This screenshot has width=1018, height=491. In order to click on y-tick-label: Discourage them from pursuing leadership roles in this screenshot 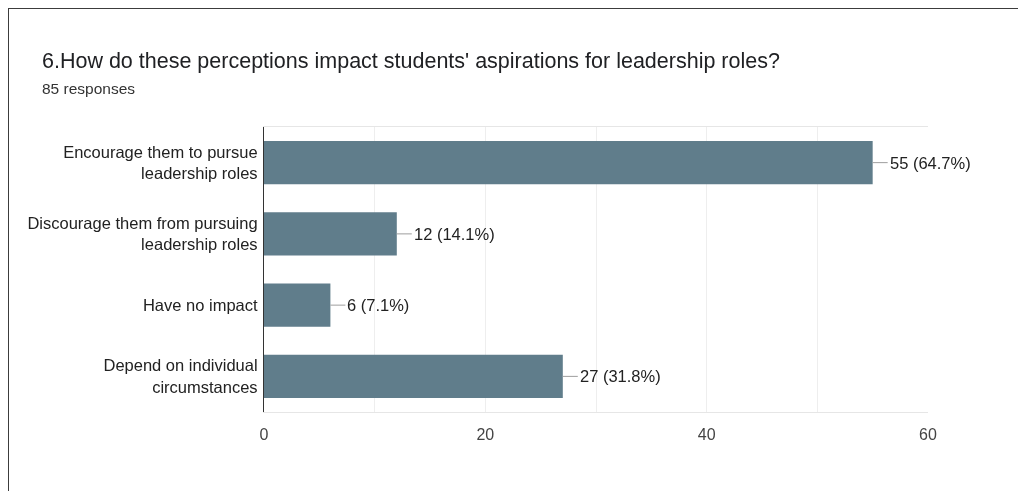, I will do `click(142, 233)`.